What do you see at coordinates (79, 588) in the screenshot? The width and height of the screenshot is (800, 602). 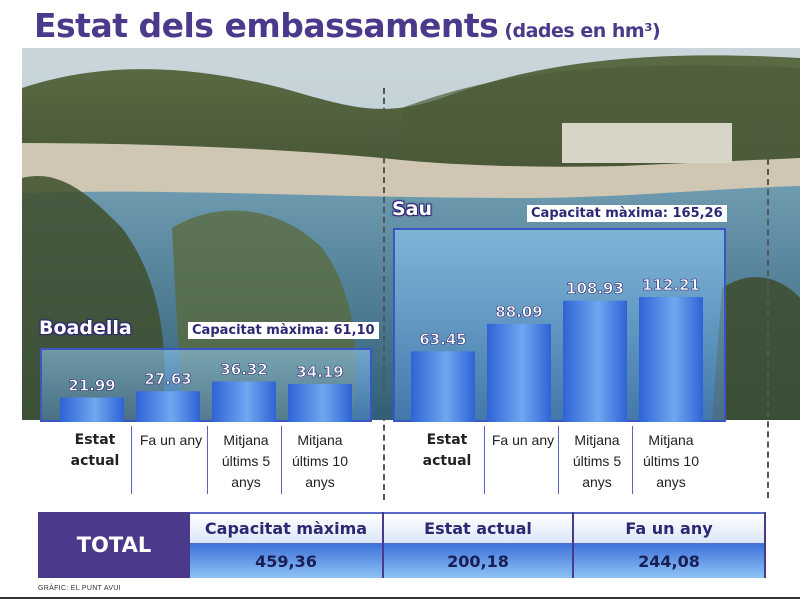 I see `credit: GRÀFIC: EL PUNT AVUI` at bounding box center [79, 588].